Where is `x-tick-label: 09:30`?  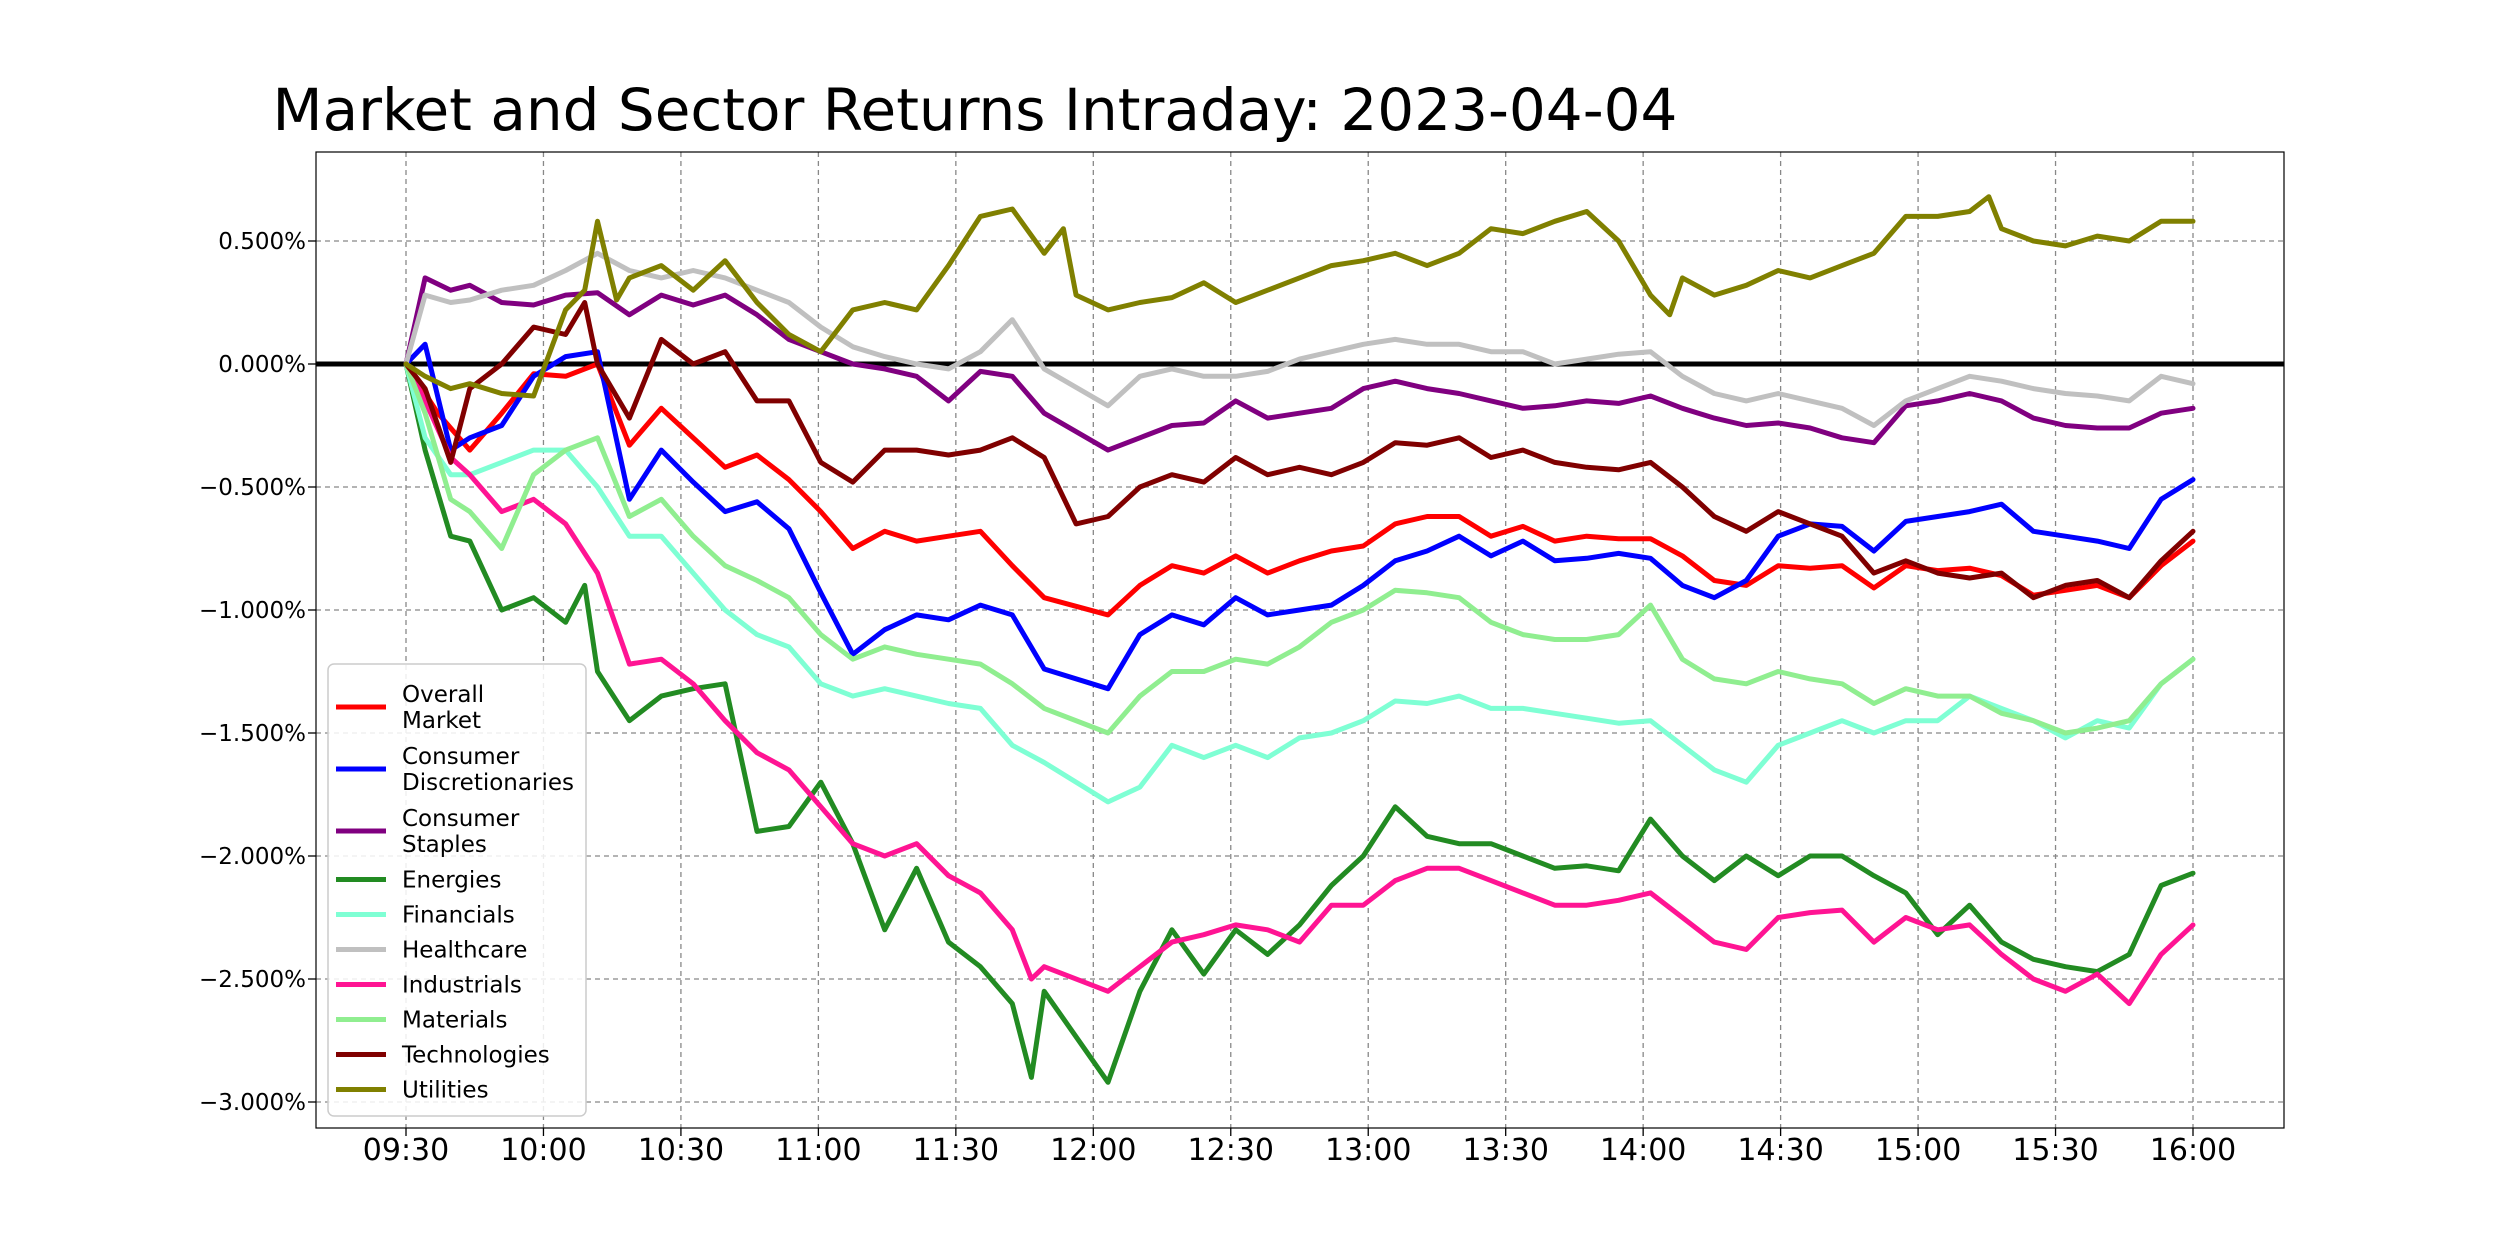
x-tick-label: 09:30 is located at coordinates (406, 1150).